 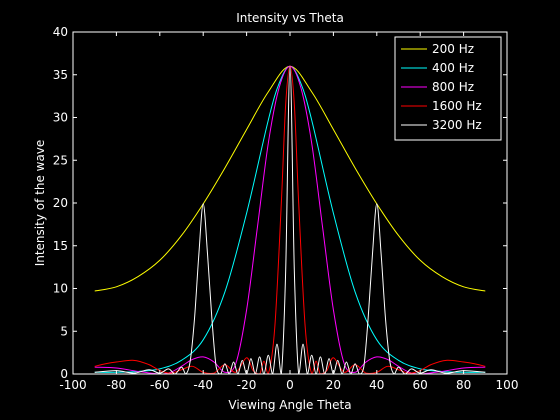 I want to click on x-tick-label: -20, so click(x=247, y=385).